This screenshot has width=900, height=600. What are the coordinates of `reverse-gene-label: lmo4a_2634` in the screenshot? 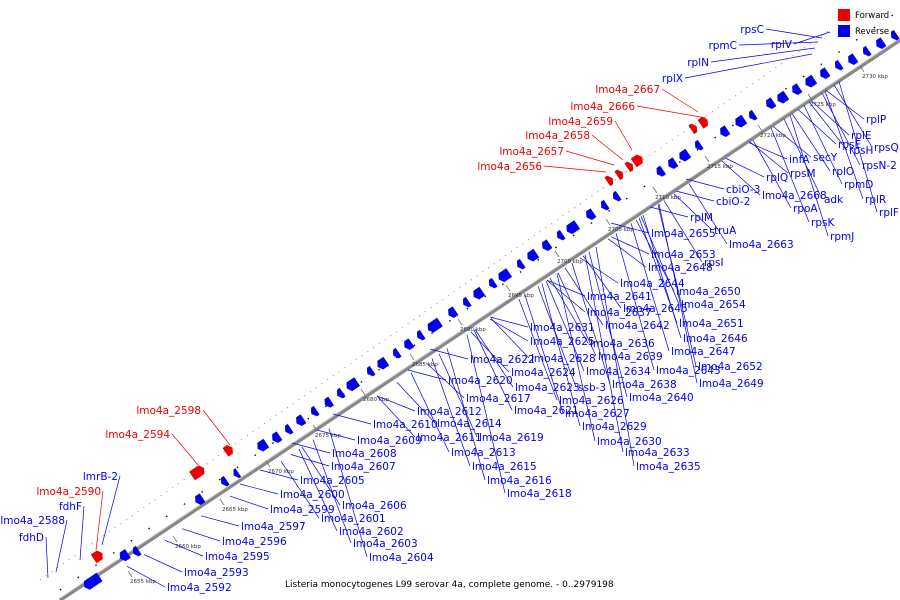 It's located at (618, 372).